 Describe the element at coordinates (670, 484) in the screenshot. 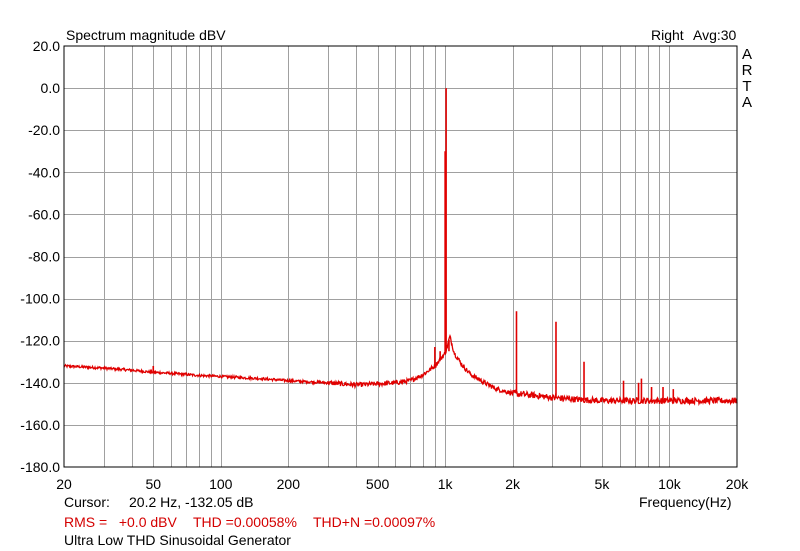

I see `x-tick-label: 10k` at that location.